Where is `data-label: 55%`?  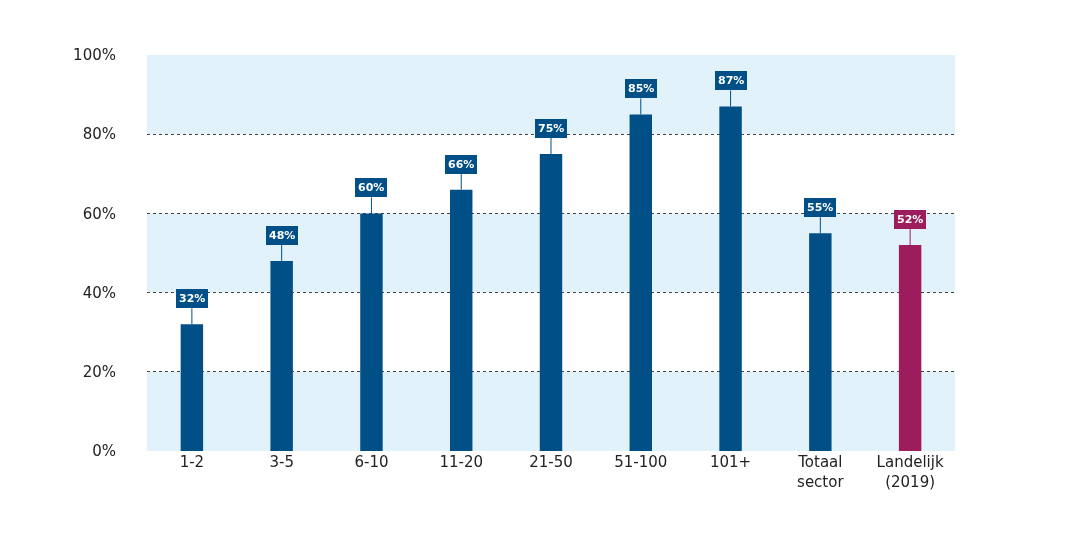
data-label: 55% is located at coordinates (820, 207).